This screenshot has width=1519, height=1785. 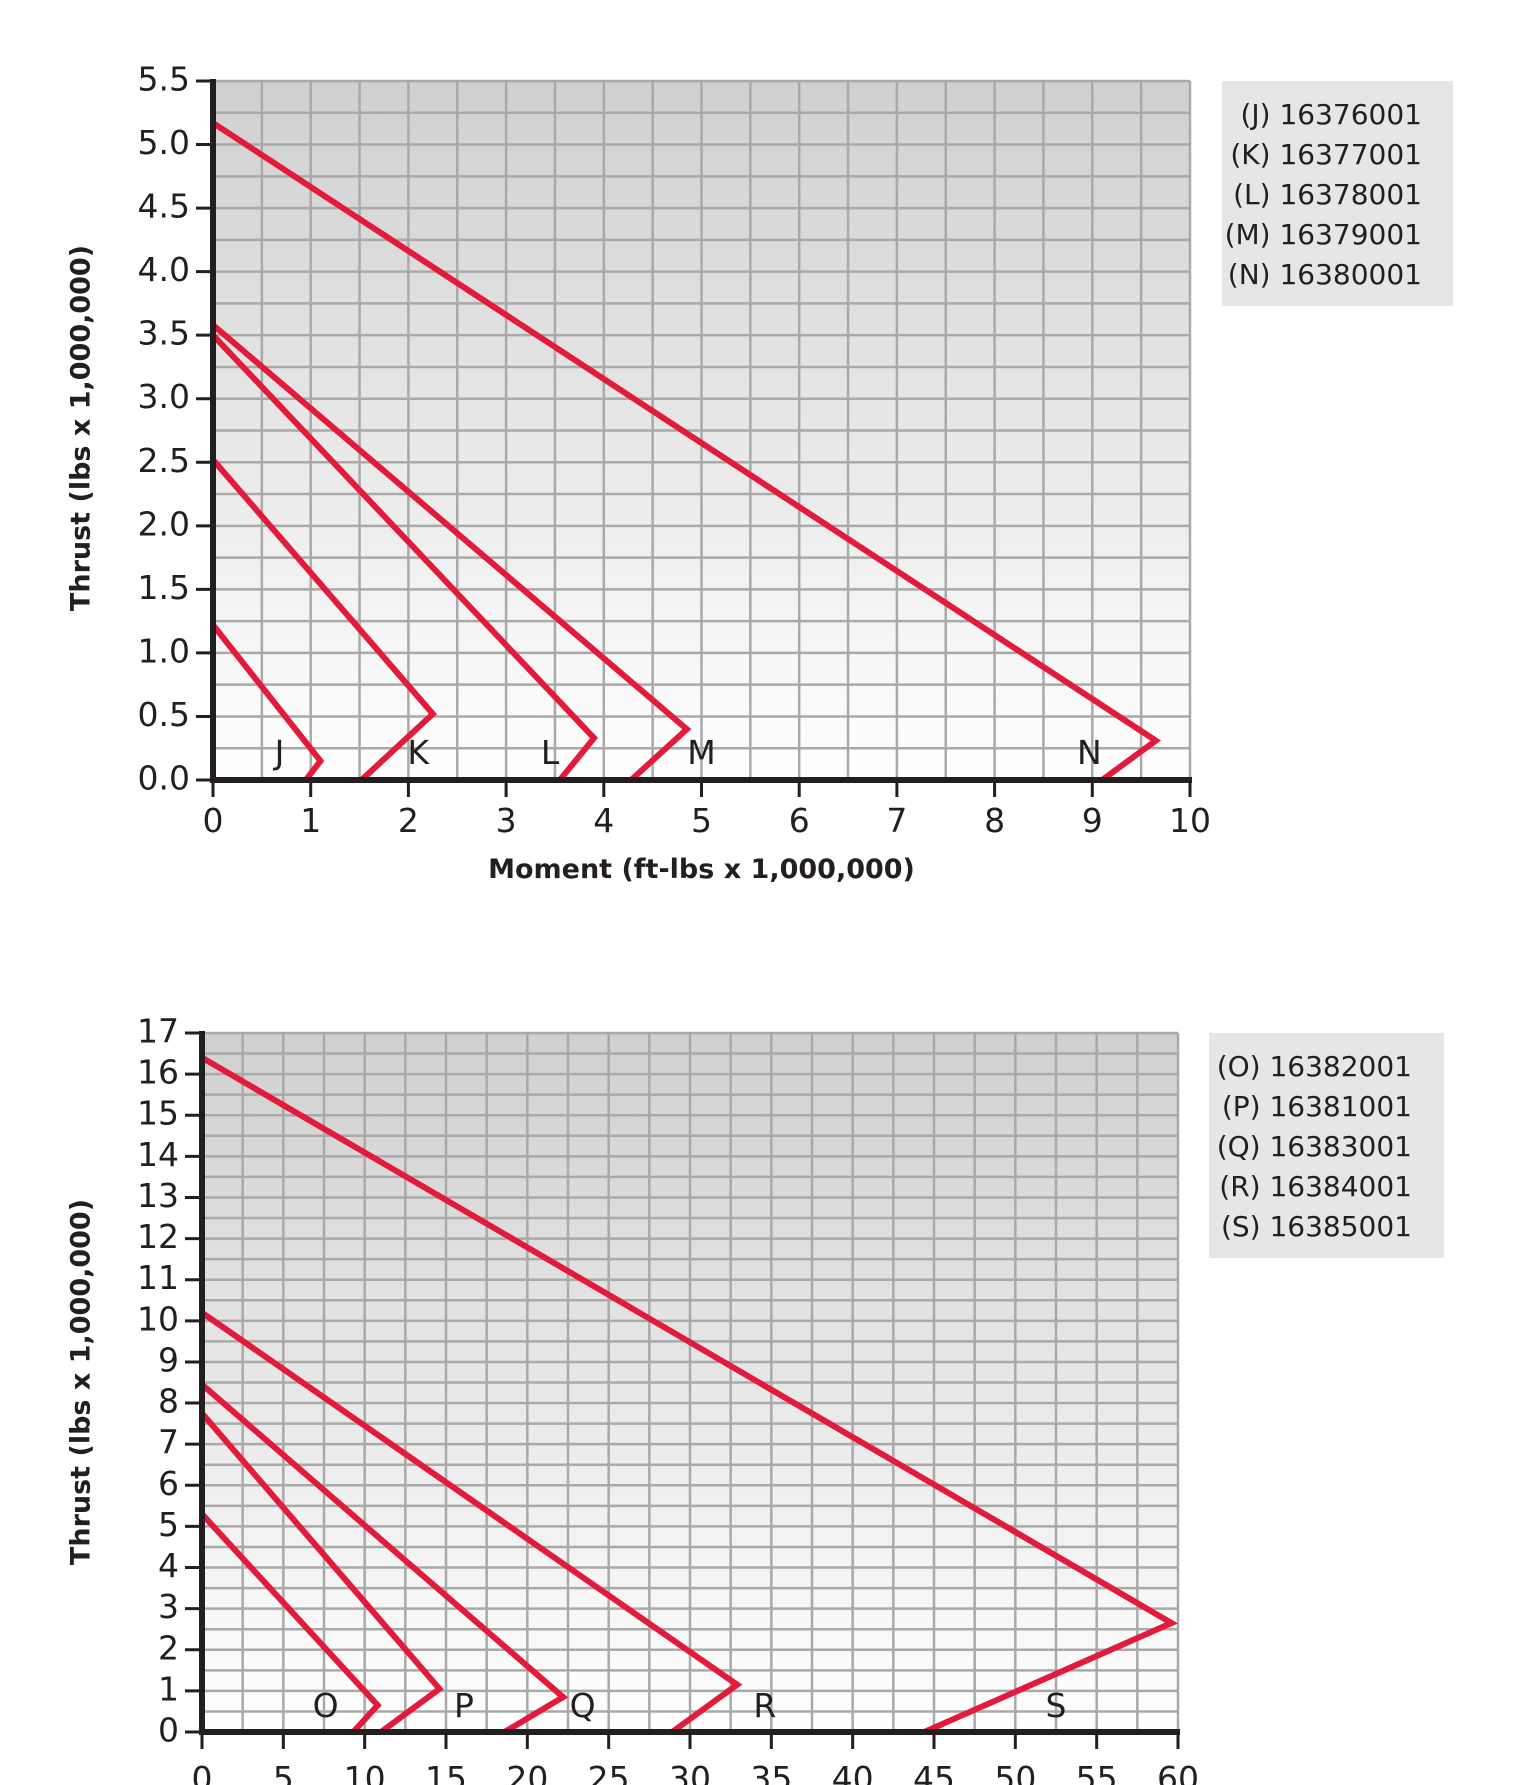 What do you see at coordinates (408, 820) in the screenshot?
I see `x-tick-label: 2` at bounding box center [408, 820].